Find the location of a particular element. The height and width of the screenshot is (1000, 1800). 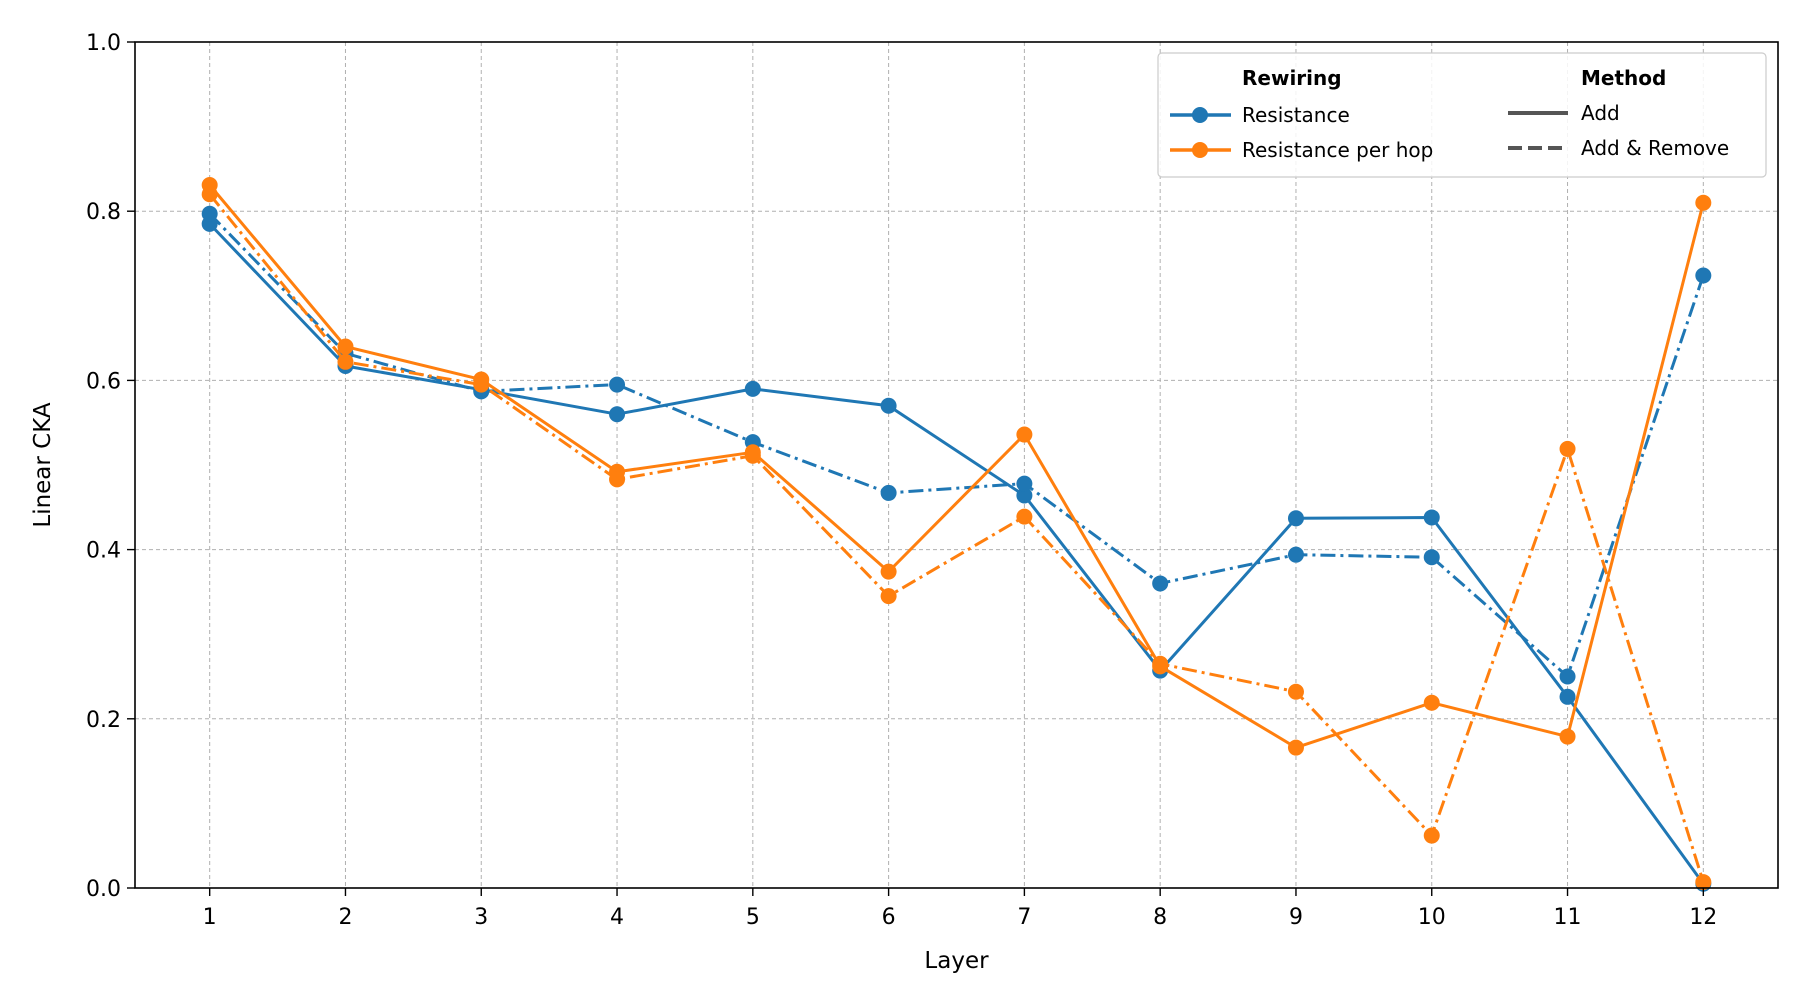

legend-method-header: Method is located at coordinates (1623, 78).